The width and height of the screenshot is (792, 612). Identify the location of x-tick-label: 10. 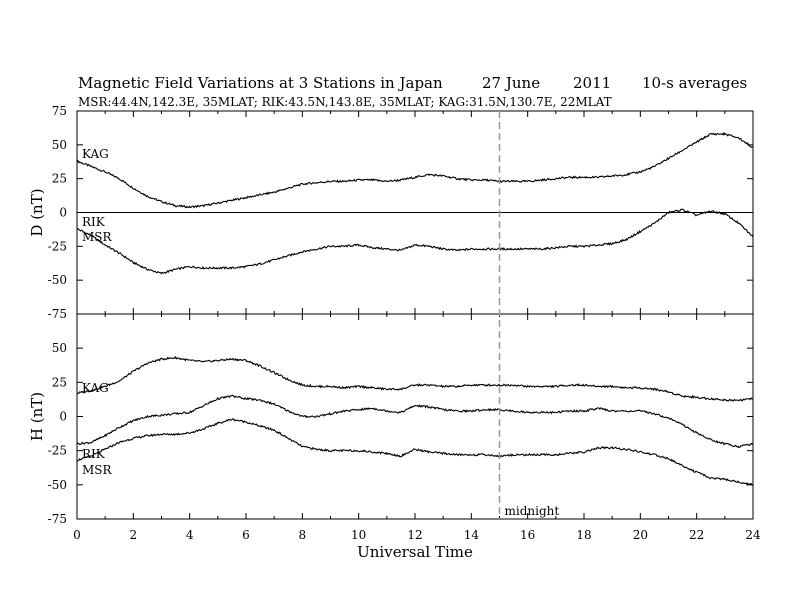
(358, 535).